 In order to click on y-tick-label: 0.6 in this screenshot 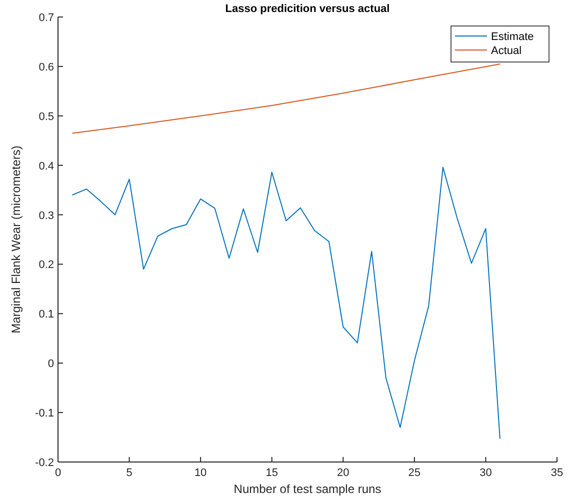, I will do `click(46, 67)`.